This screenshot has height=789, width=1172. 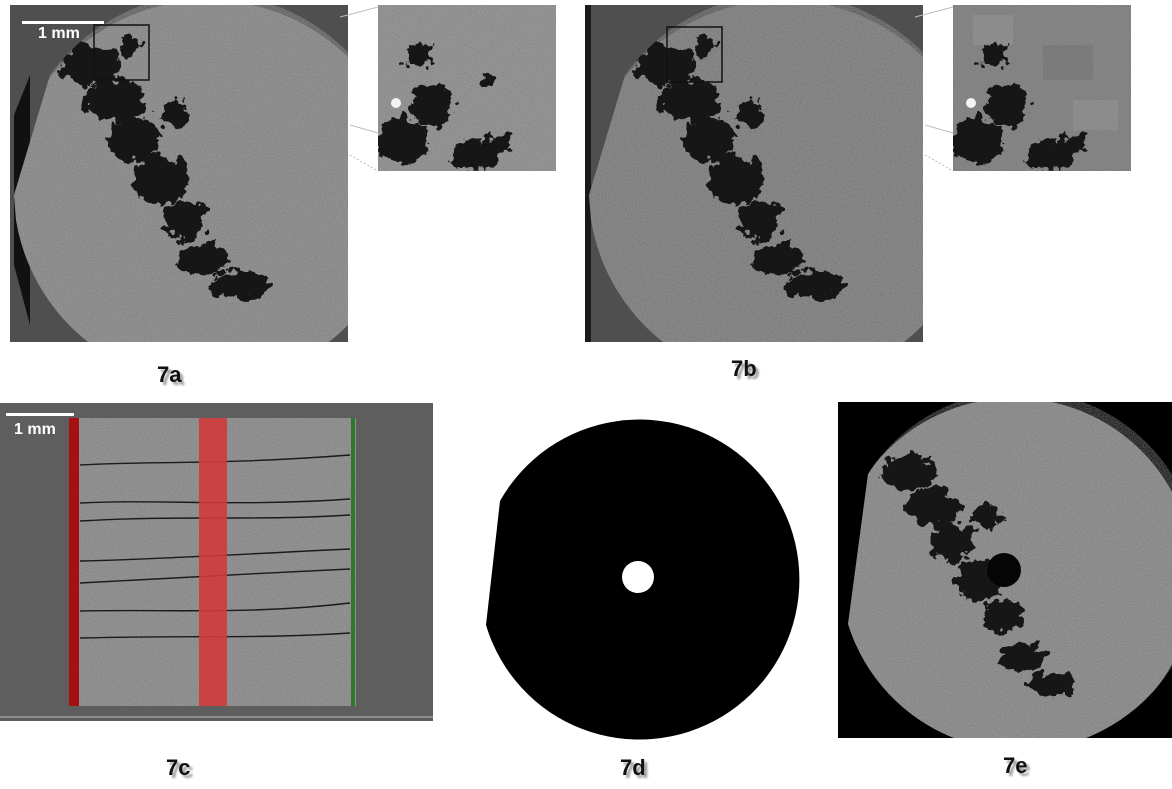 I want to click on inset-zoom-original, so click(x=467, y=88).